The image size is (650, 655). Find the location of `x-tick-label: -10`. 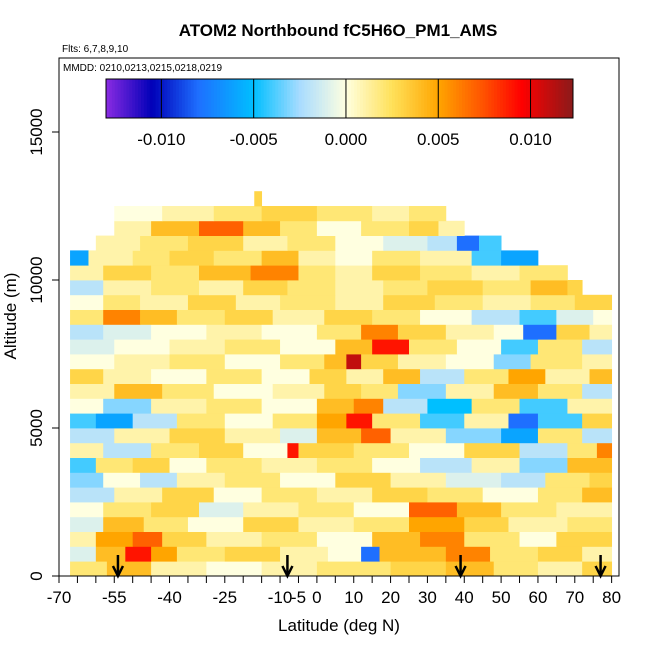

x-tick-label: -10 is located at coordinates (280, 597).